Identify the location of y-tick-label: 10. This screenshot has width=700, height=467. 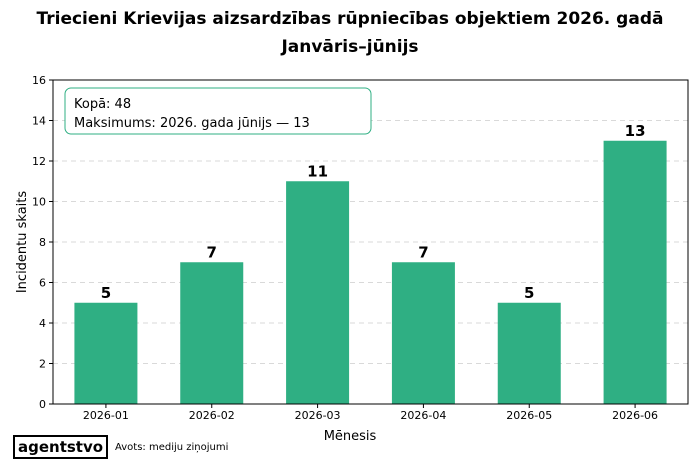
(39, 202).